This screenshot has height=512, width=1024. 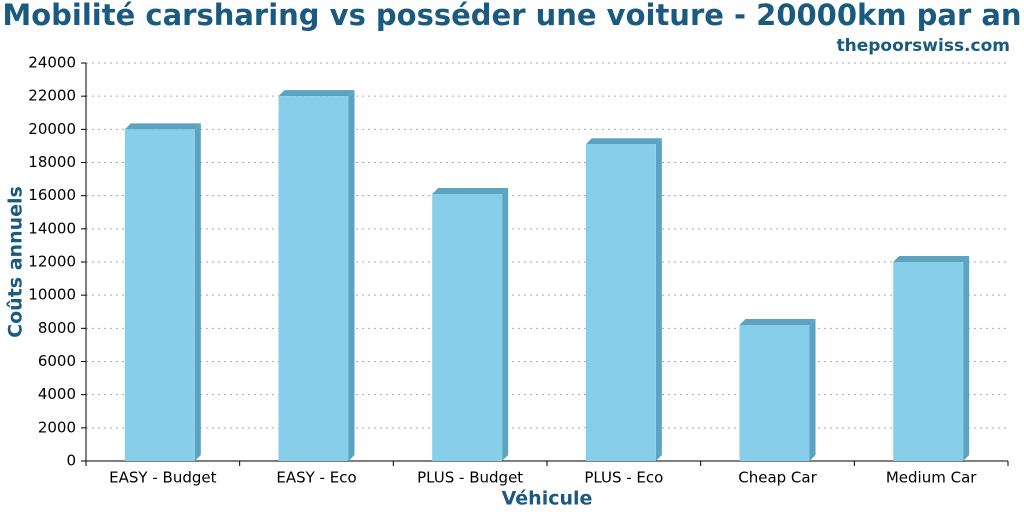 I want to click on y-tick-label: 18000, so click(x=52, y=162).